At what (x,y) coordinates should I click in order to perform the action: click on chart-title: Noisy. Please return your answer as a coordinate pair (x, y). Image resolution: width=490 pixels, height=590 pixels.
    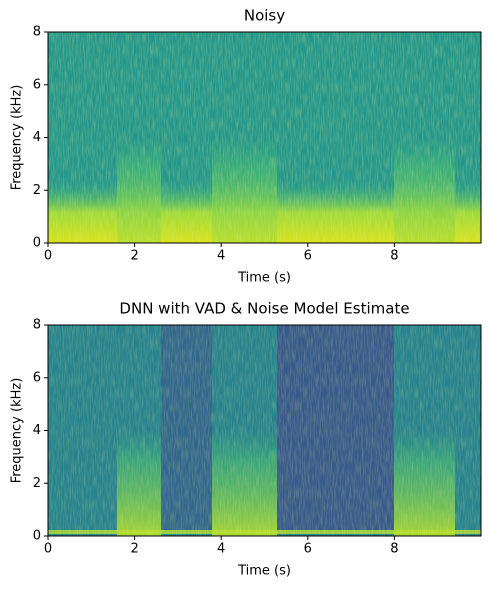
    Looking at the image, I should click on (264, 16).